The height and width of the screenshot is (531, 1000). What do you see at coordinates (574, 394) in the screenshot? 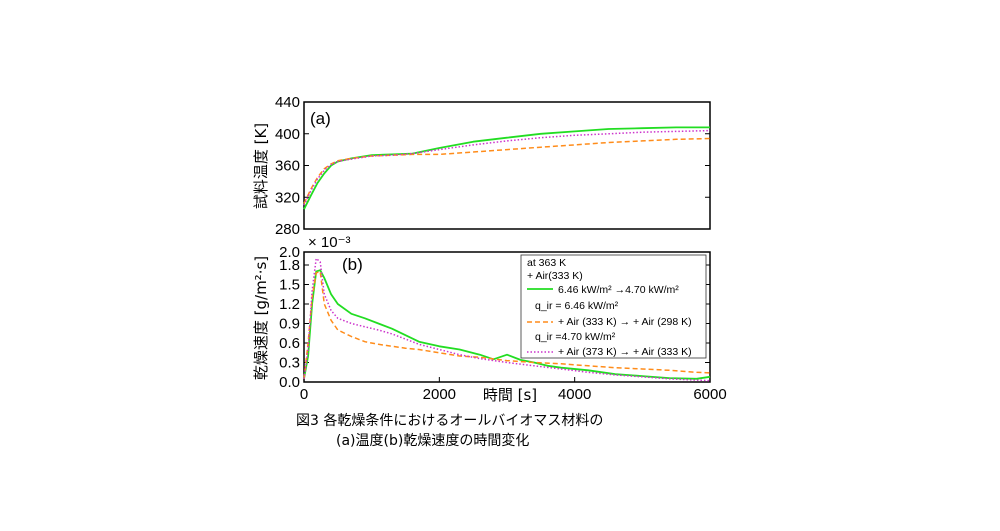
I see `x-tick-label: 4000` at bounding box center [574, 394].